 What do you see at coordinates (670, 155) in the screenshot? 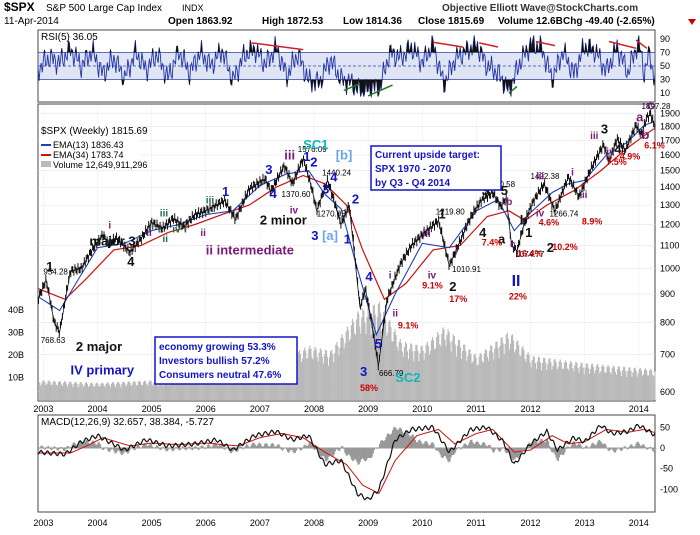
I see `price-tick-label: 1600` at bounding box center [670, 155].